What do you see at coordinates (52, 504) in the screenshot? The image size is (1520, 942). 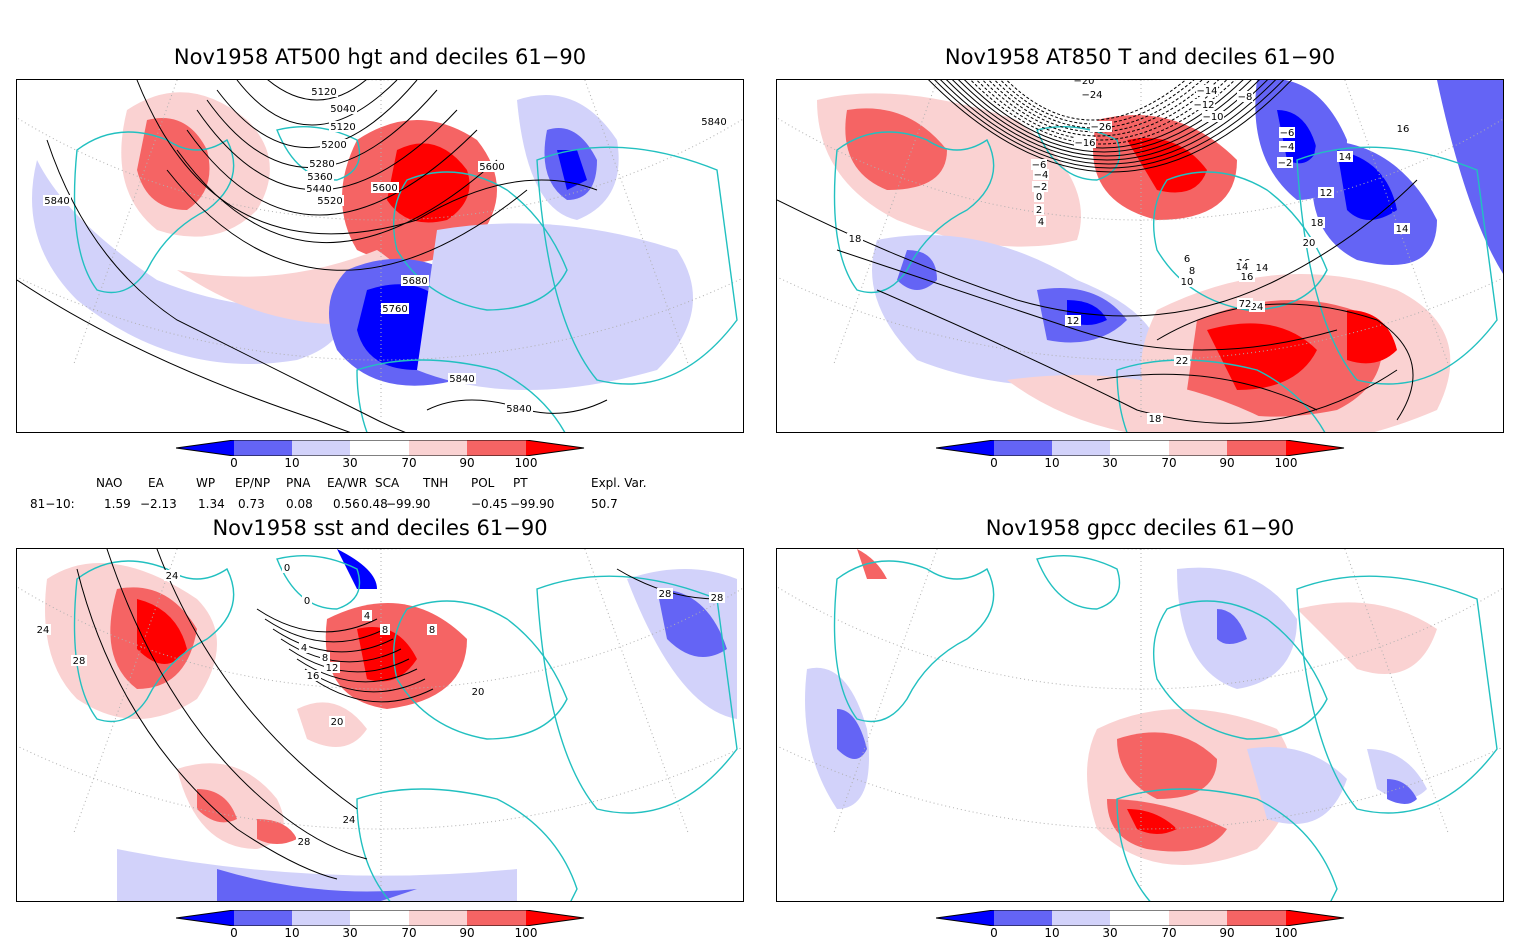 I see `index-row-label: 81−10:` at bounding box center [52, 504].